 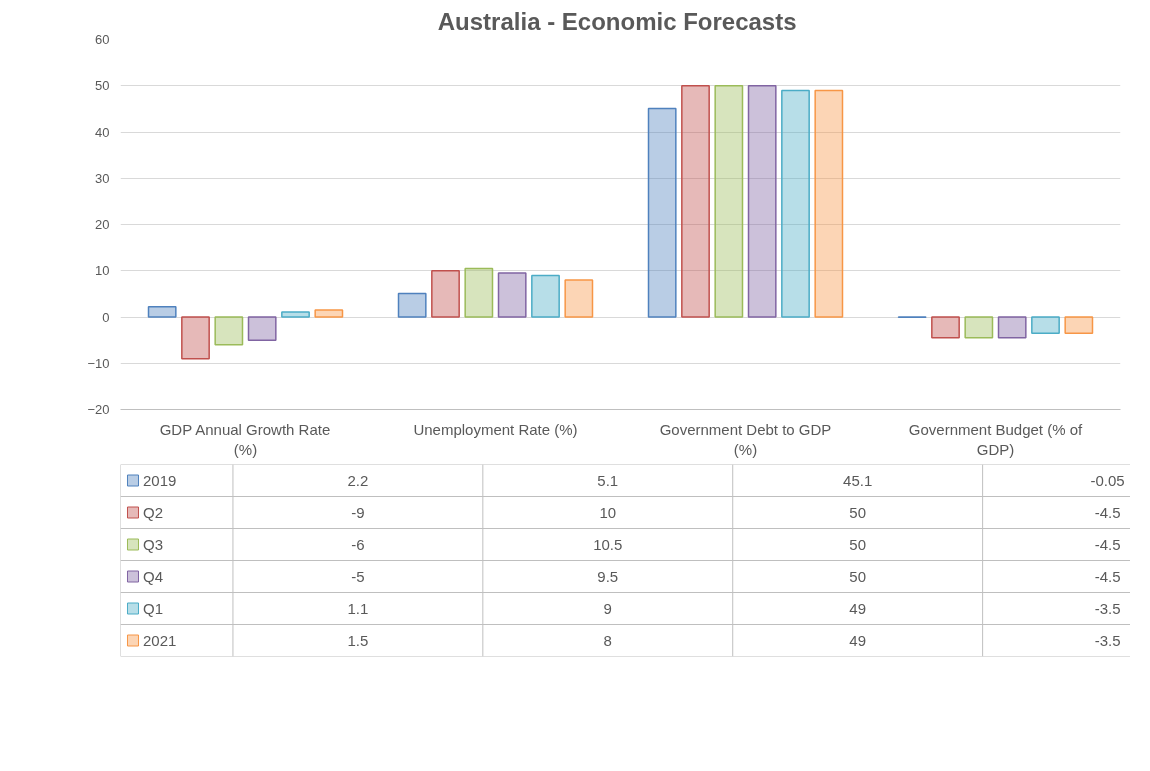 I want to click on legend-label: Q3, so click(x=153, y=544).